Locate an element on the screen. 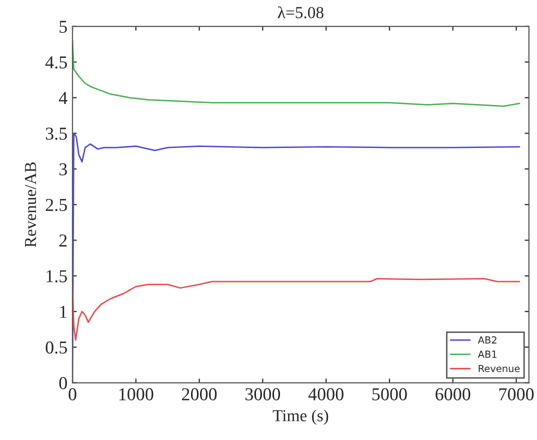  y-axis-title: Revenue/AB is located at coordinates (30, 205).